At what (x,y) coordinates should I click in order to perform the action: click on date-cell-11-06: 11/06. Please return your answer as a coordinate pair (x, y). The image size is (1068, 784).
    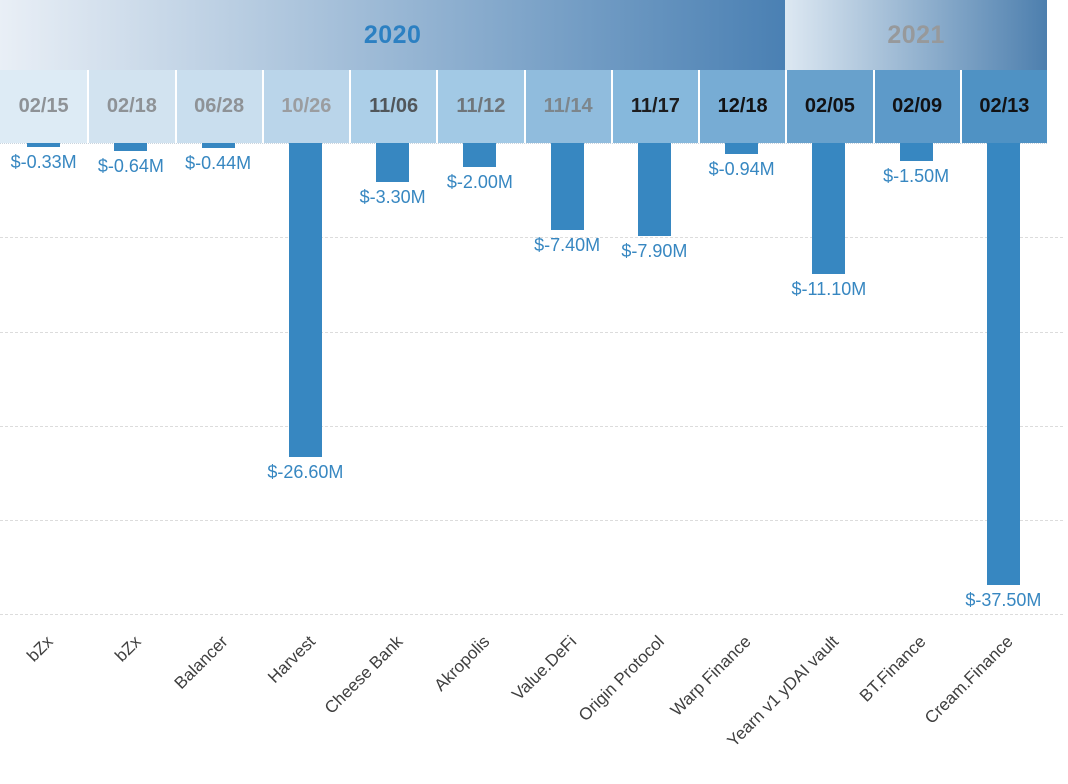
    Looking at the image, I should click on (393, 106).